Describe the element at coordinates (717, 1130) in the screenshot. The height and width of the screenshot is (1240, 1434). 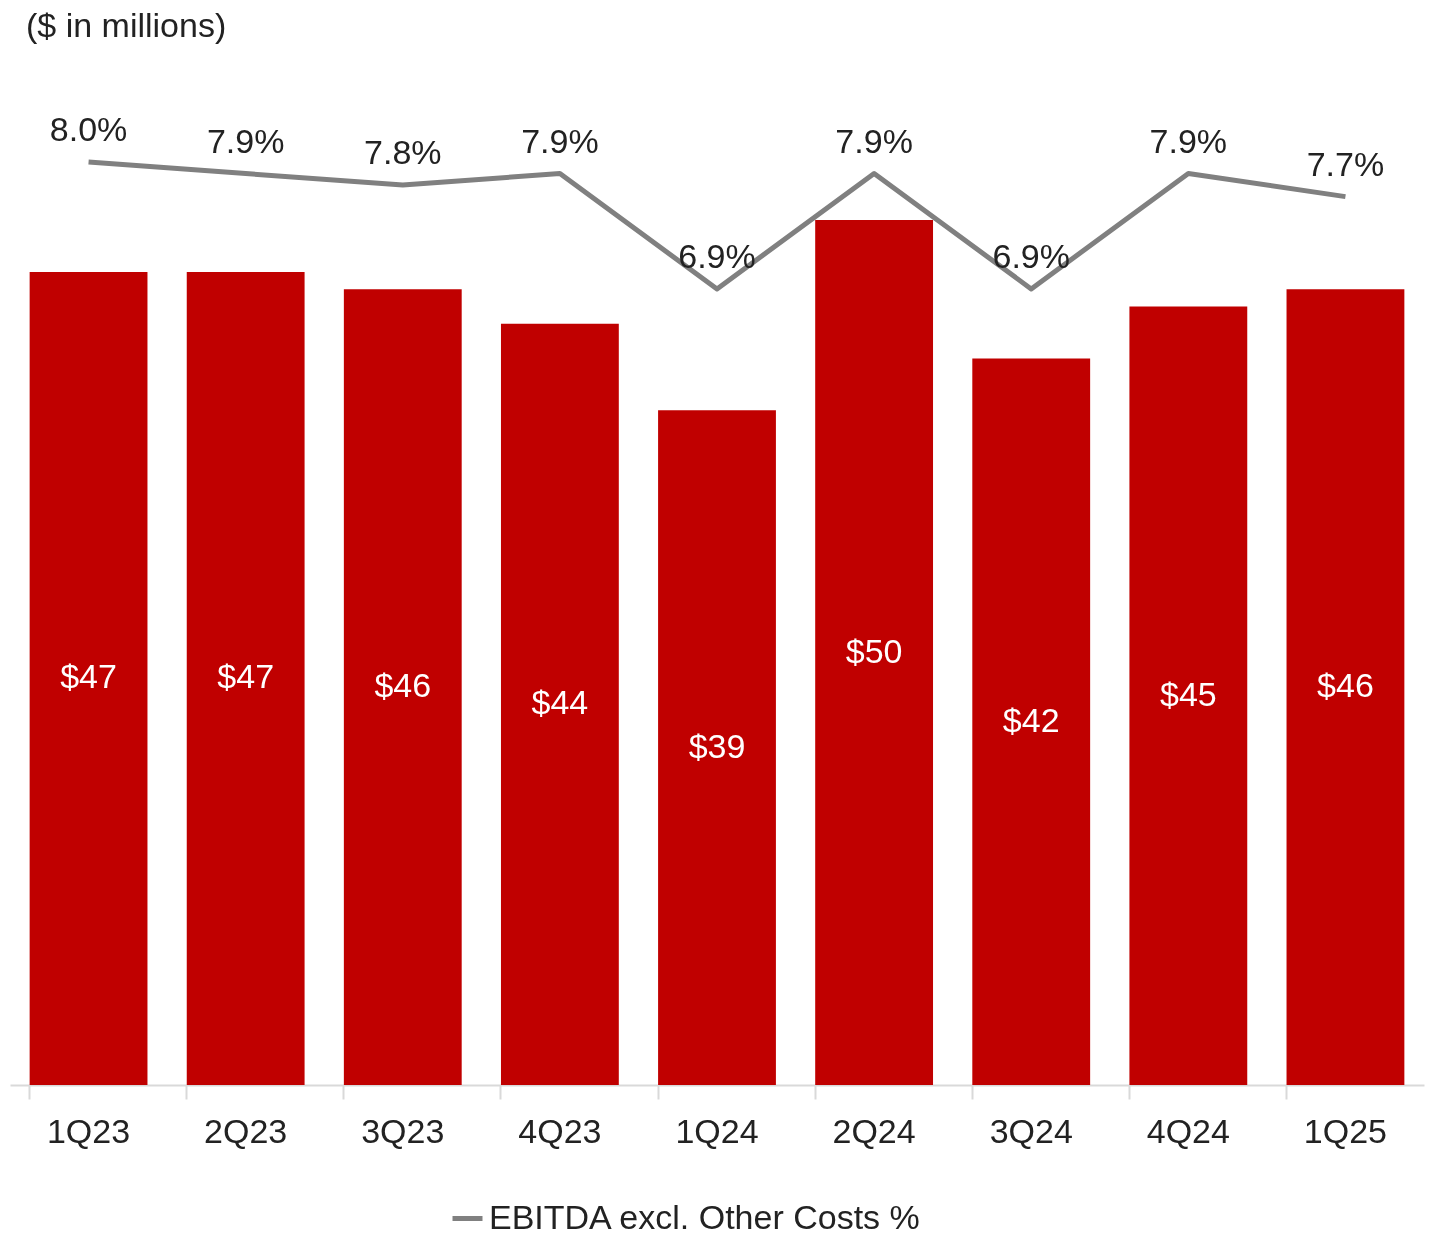
I see `x-tick-label: 1Q24` at that location.